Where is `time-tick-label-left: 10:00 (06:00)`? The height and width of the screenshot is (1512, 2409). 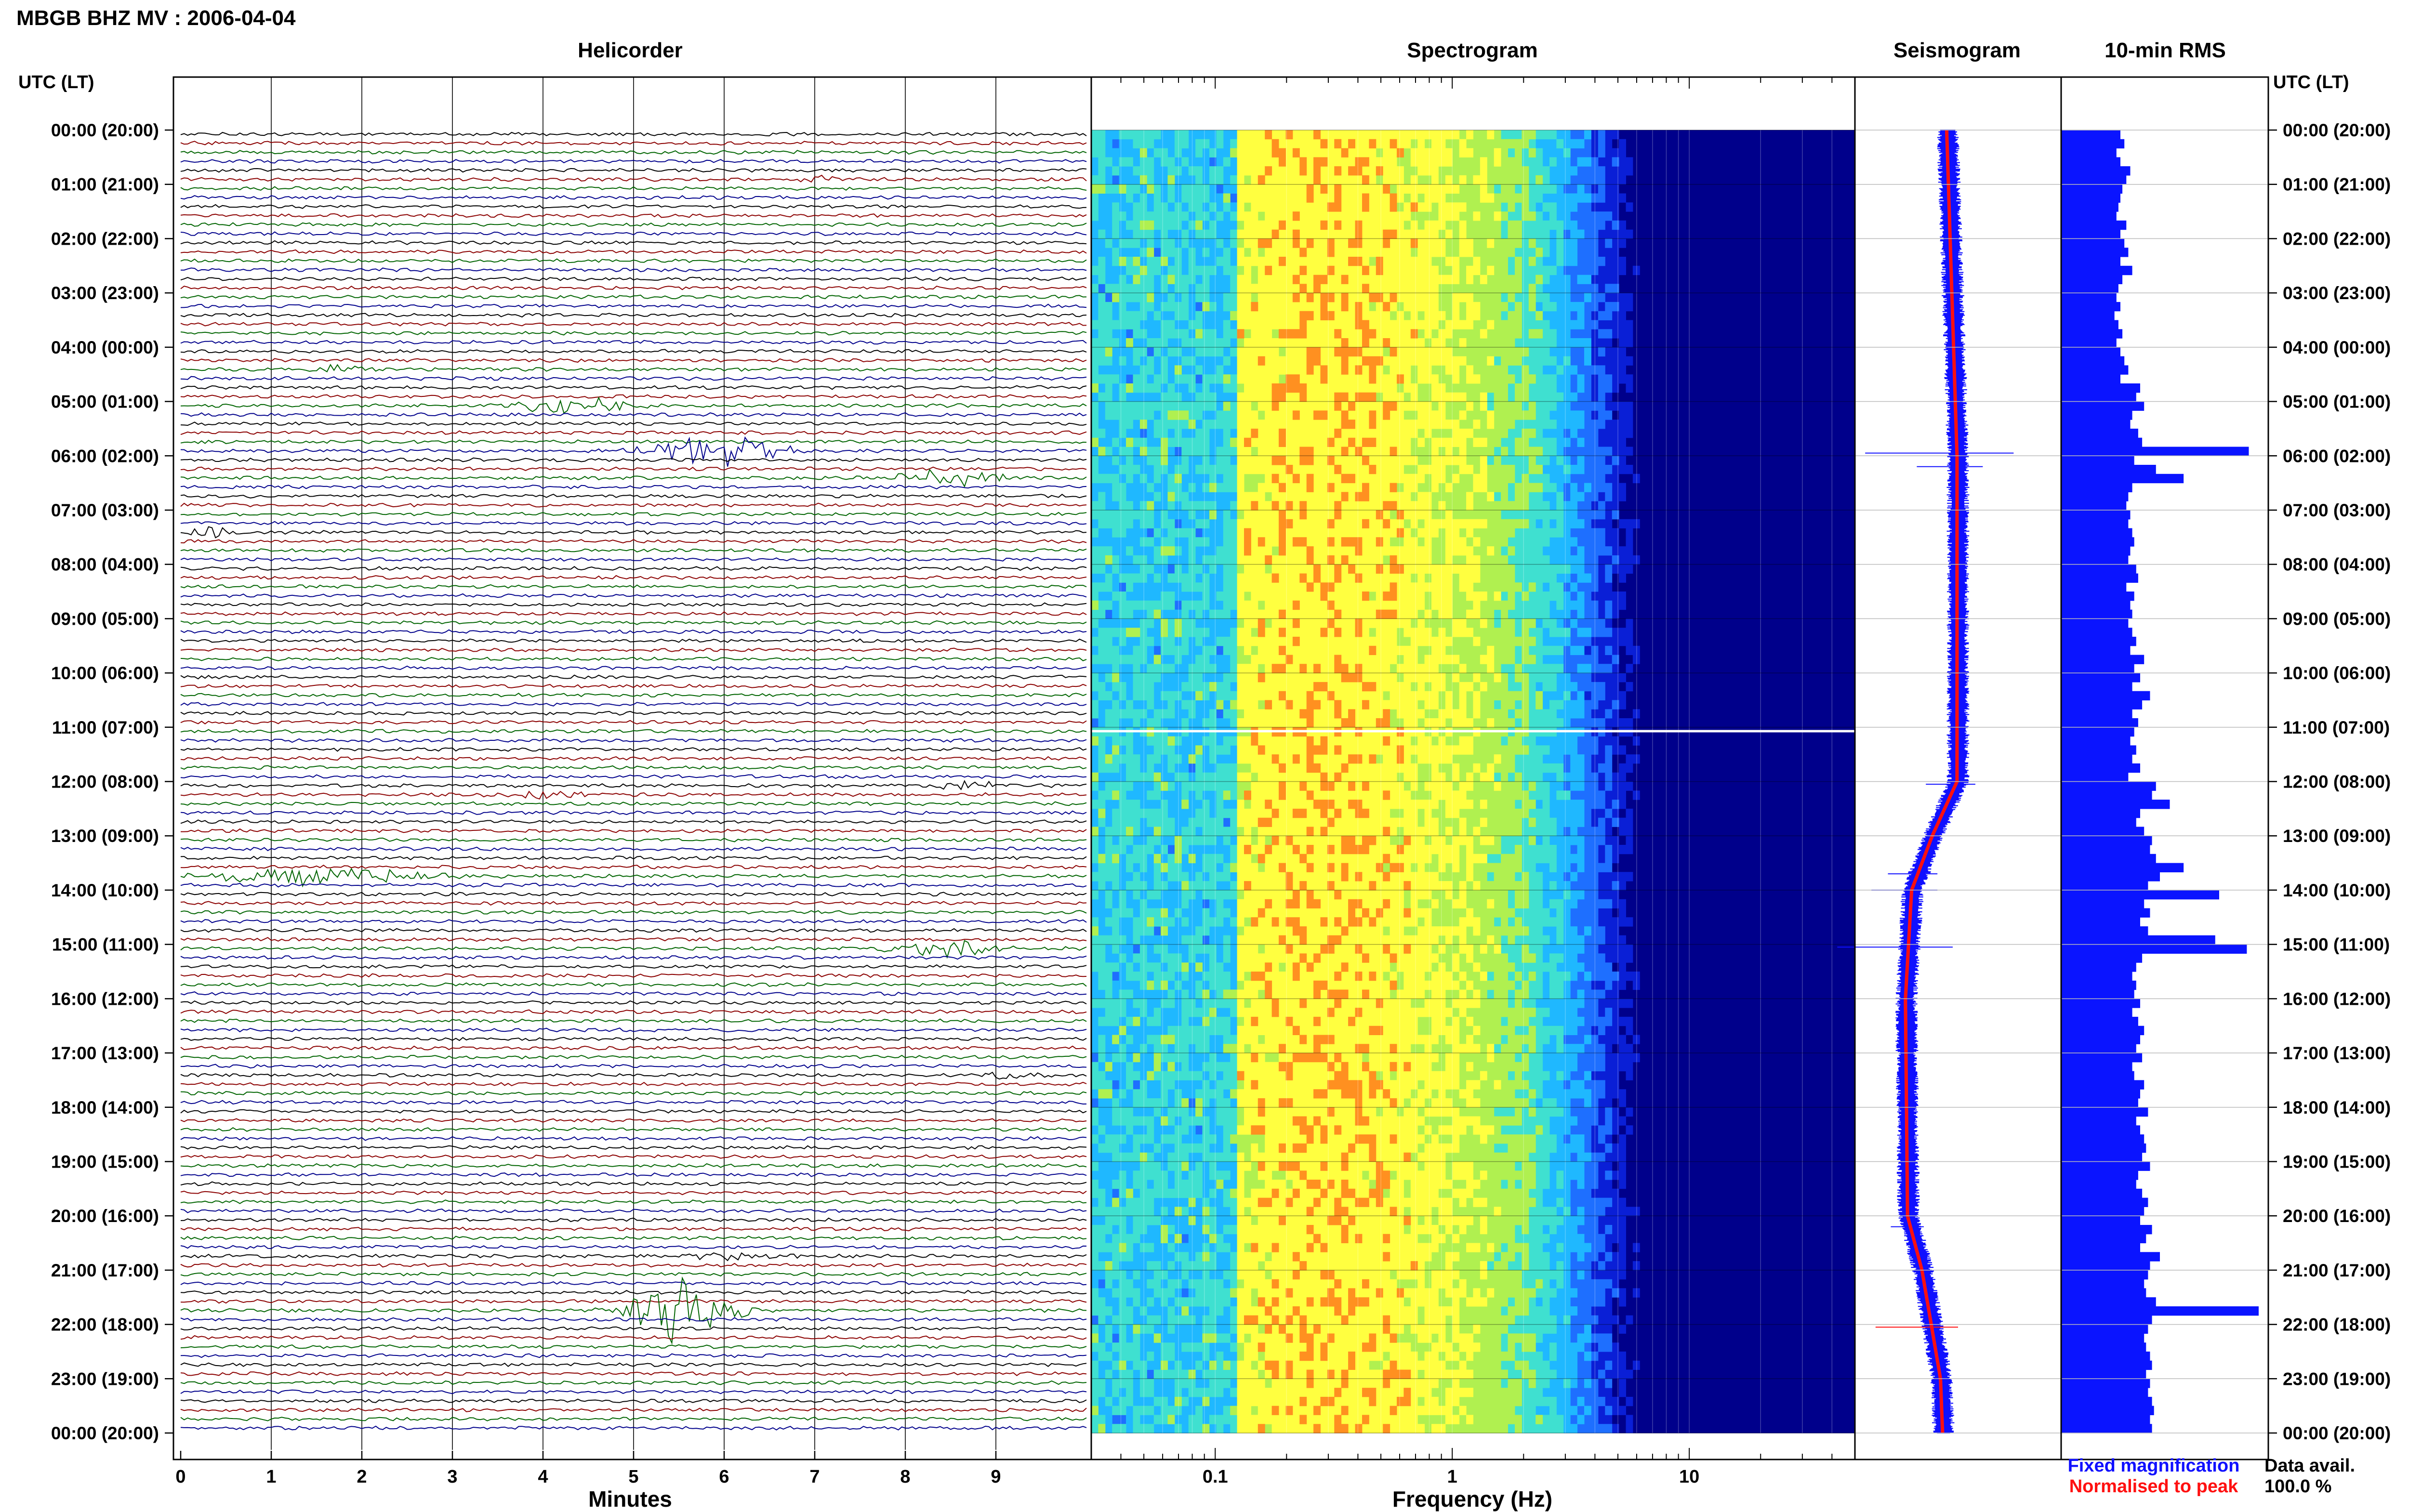
time-tick-label-left: 10:00 (06:00) is located at coordinates (105, 673).